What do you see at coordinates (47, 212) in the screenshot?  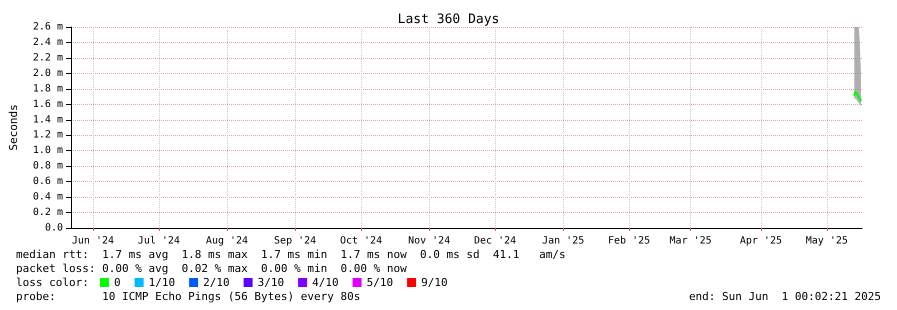 I see `y-tick-label: 0.2 m` at bounding box center [47, 212].